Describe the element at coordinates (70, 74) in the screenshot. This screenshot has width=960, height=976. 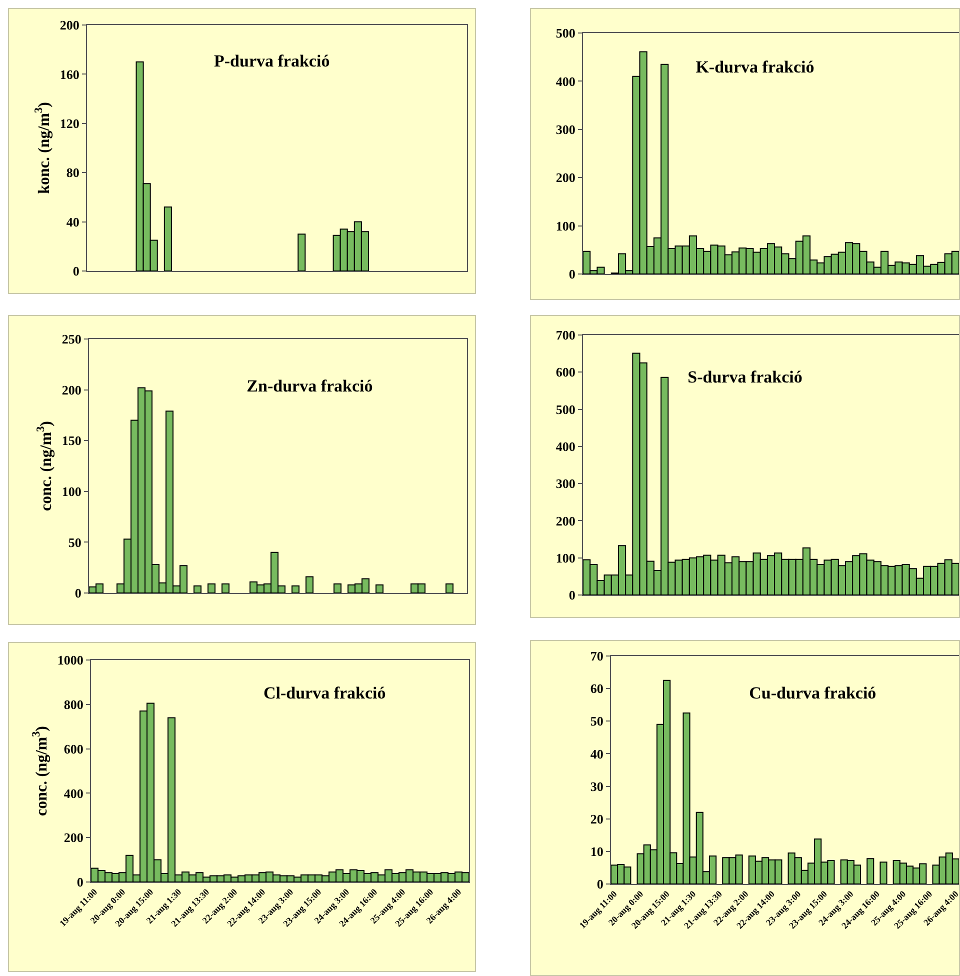
I see `y-tick-label: 160` at that location.